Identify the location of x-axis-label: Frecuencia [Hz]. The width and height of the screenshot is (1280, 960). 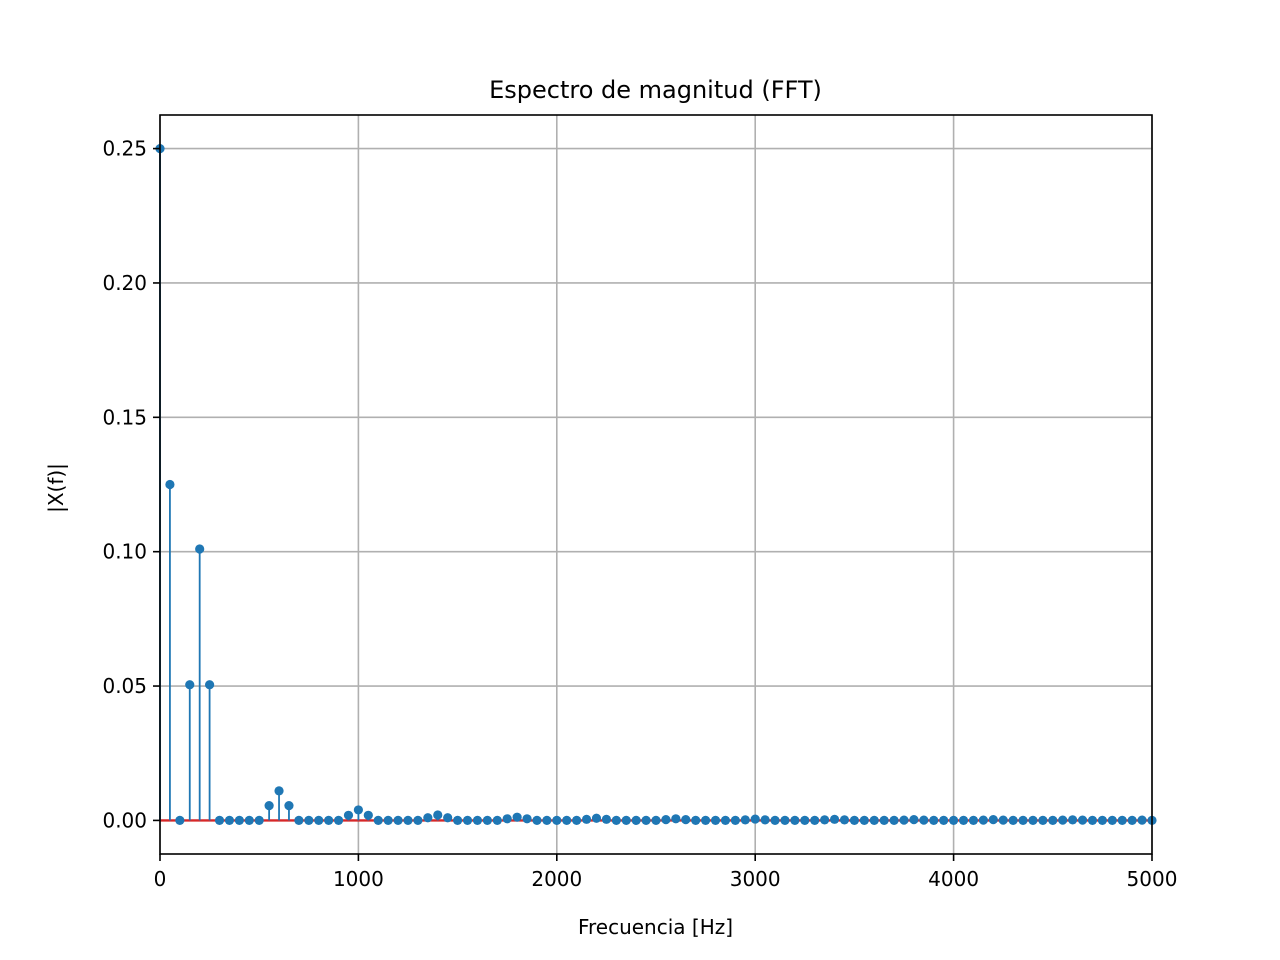
(655, 927).